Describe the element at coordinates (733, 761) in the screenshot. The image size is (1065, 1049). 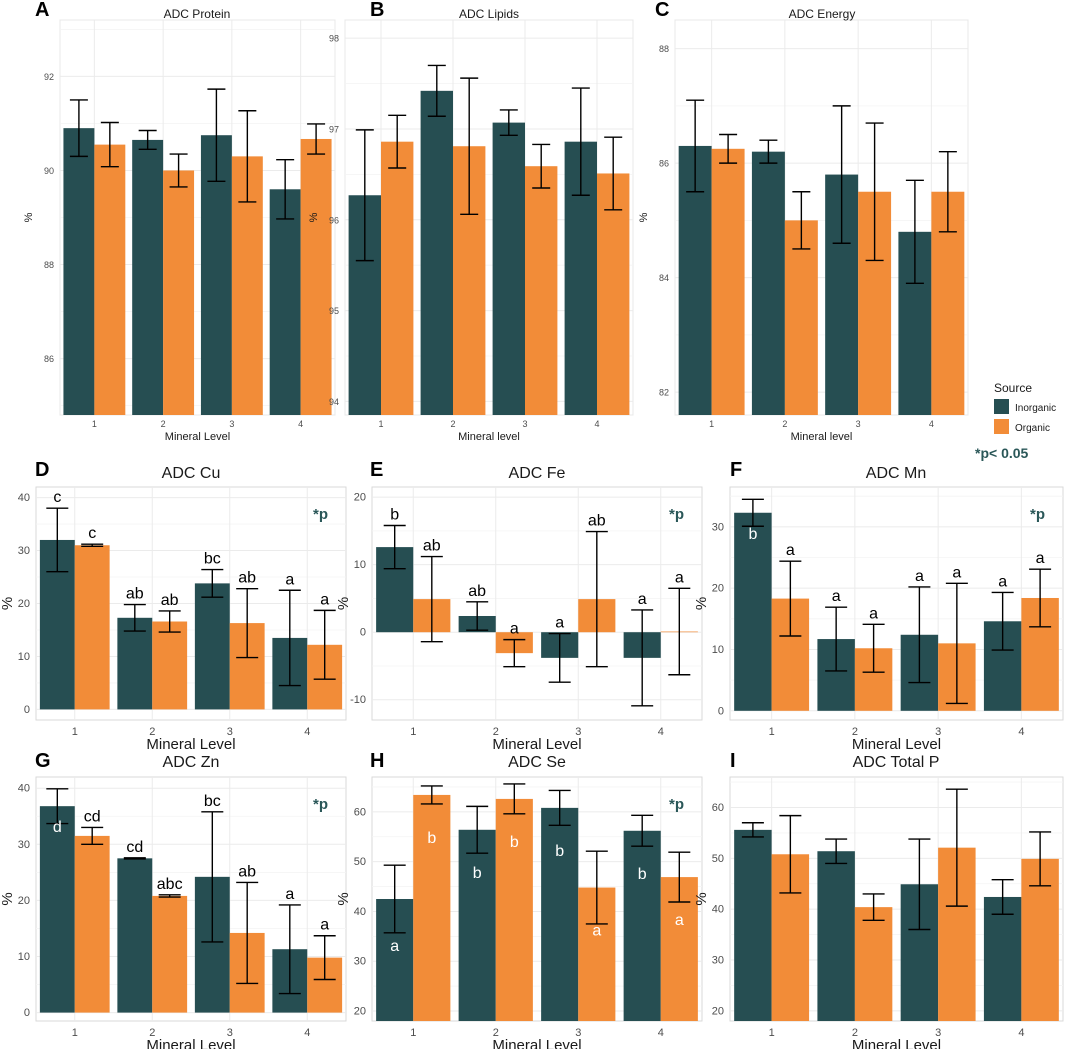
I see `panel-letter: I` at that location.